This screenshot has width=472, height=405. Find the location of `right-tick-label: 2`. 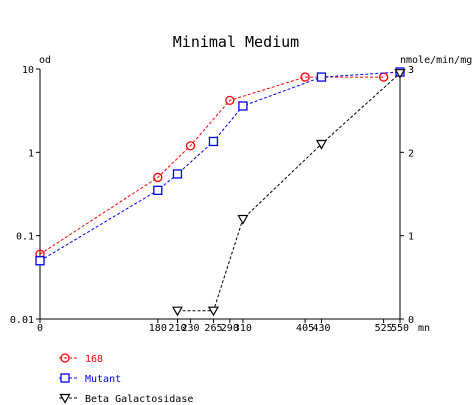

right-tick-label: 2 is located at coordinates (411, 153).